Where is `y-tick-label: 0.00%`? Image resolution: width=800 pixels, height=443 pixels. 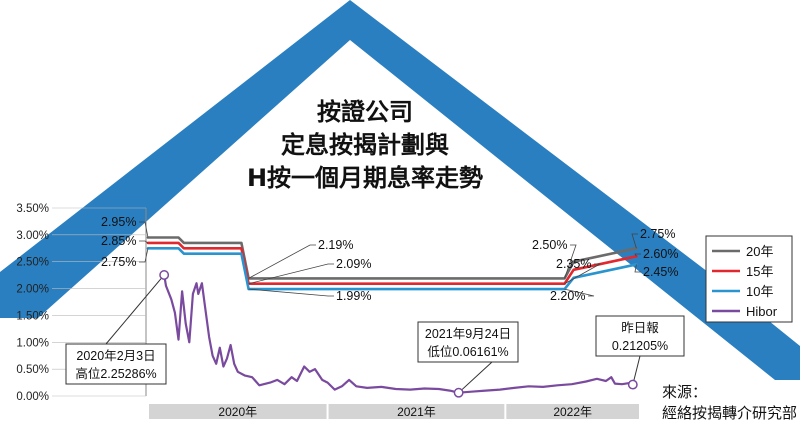 y-tick-label: 0.00% is located at coordinates (32, 397).